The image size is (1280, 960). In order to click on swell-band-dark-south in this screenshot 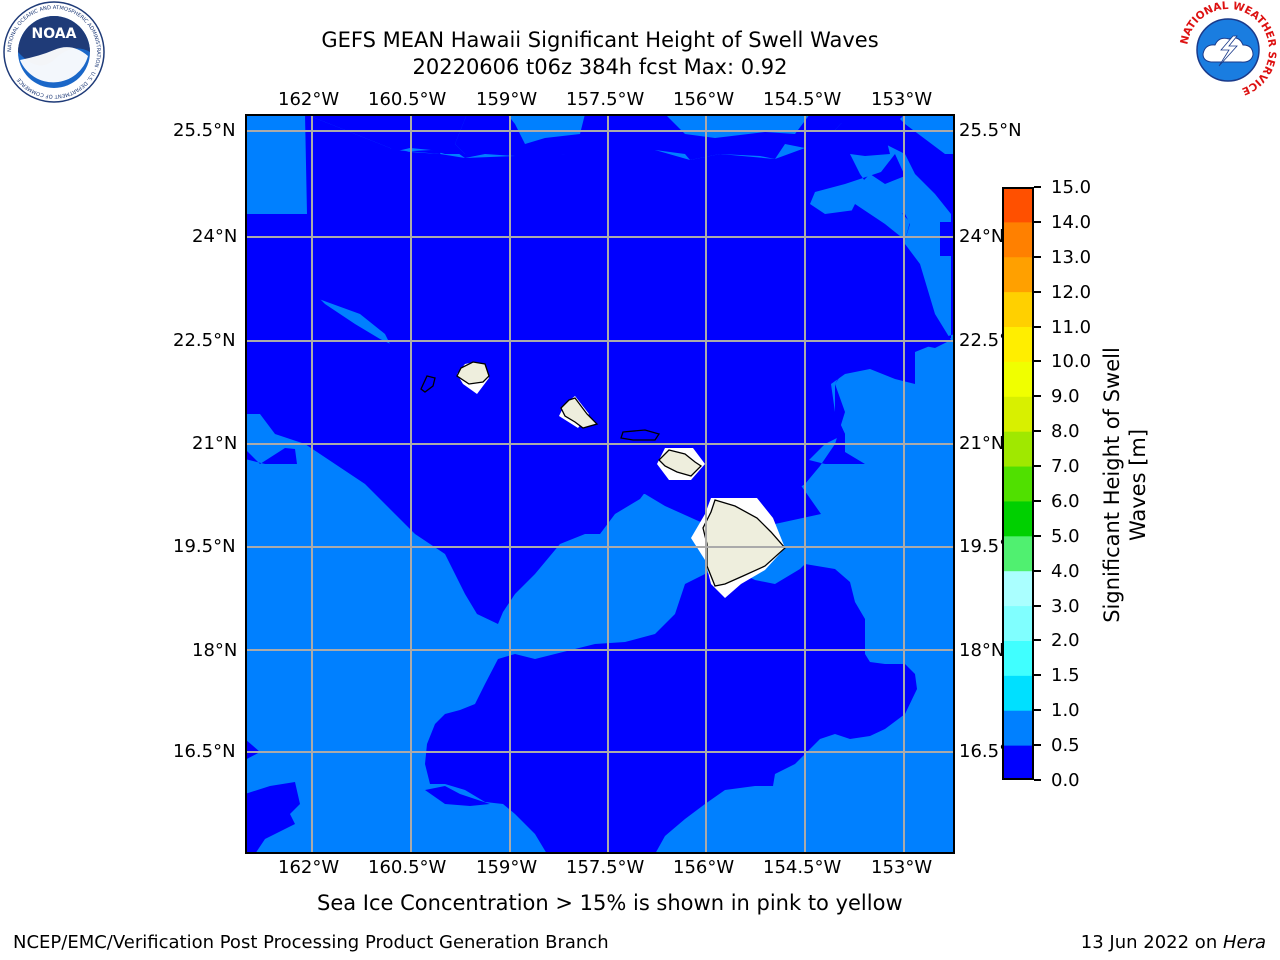, I will do `click(671, 709)`.